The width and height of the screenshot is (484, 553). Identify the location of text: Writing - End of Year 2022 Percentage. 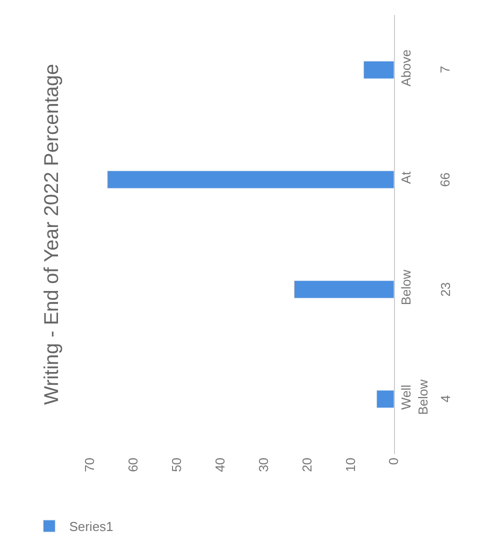
(51, 234).